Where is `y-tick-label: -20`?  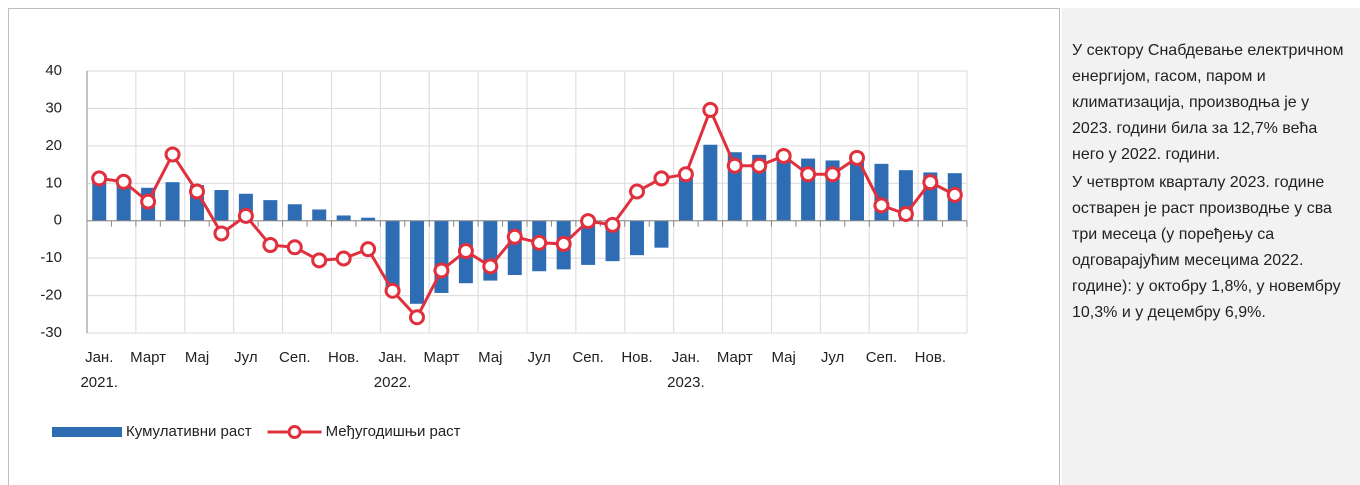 y-tick-label: -20 is located at coordinates (51, 295).